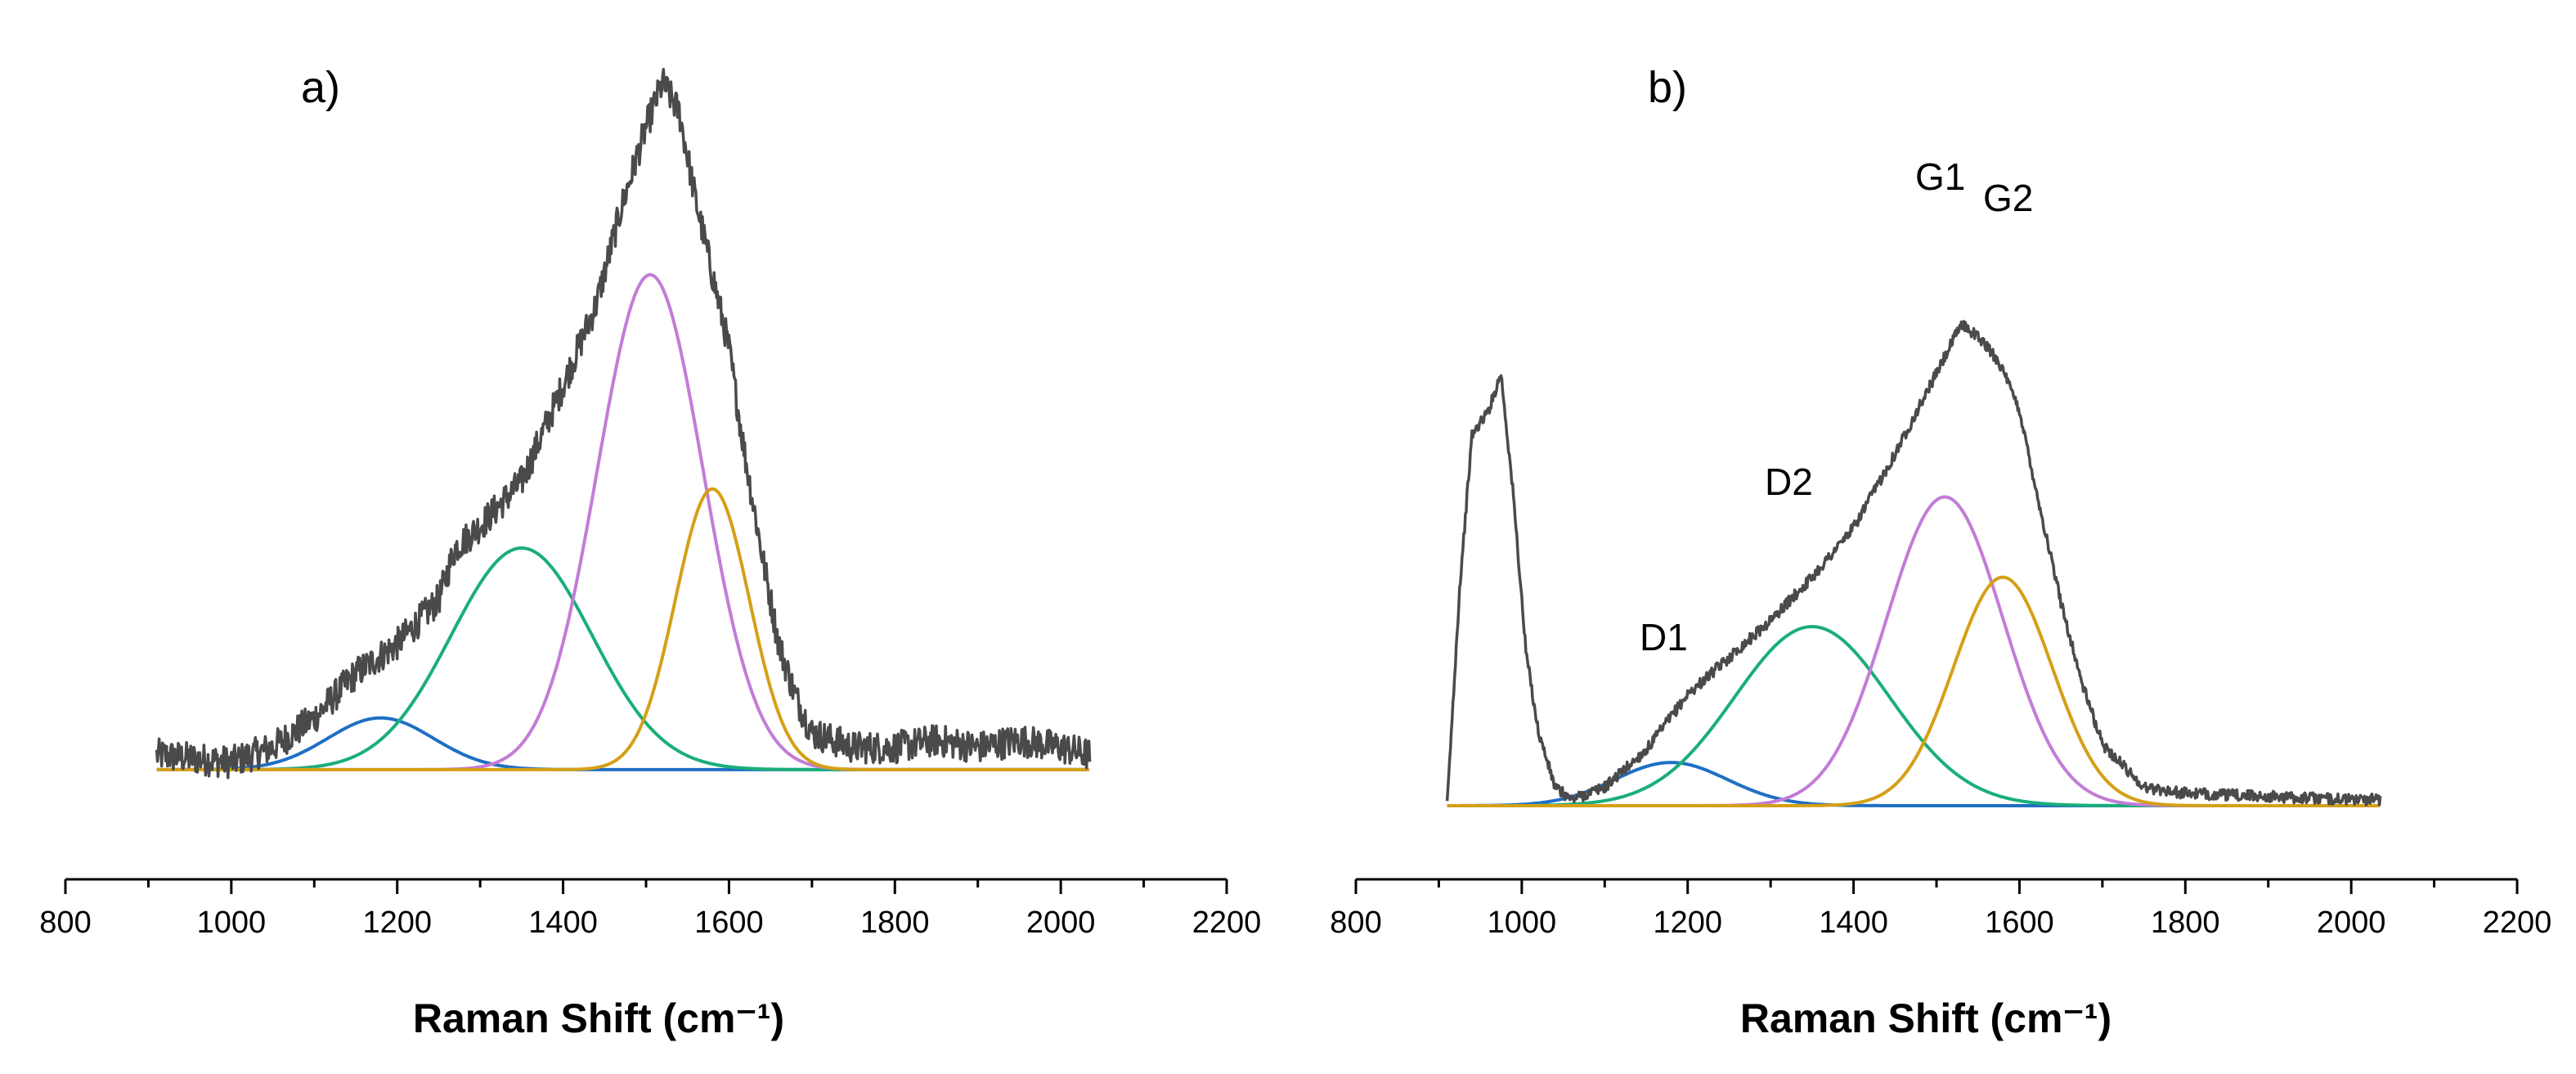 This screenshot has width=2576, height=1074. Describe the element at coordinates (1789, 482) in the screenshot. I see `peak-label-d2: D2` at that location.